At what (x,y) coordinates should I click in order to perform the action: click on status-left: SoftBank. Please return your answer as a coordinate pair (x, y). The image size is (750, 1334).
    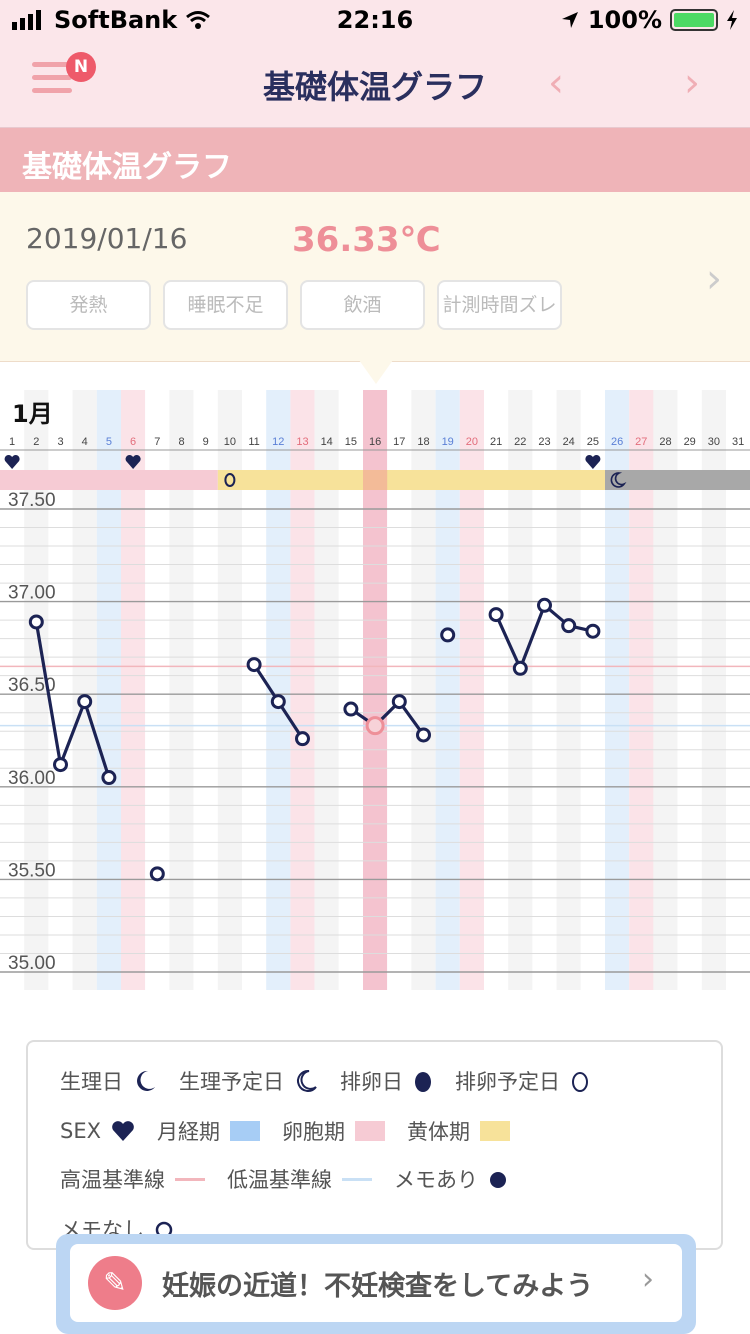
    Looking at the image, I should click on (111, 20).